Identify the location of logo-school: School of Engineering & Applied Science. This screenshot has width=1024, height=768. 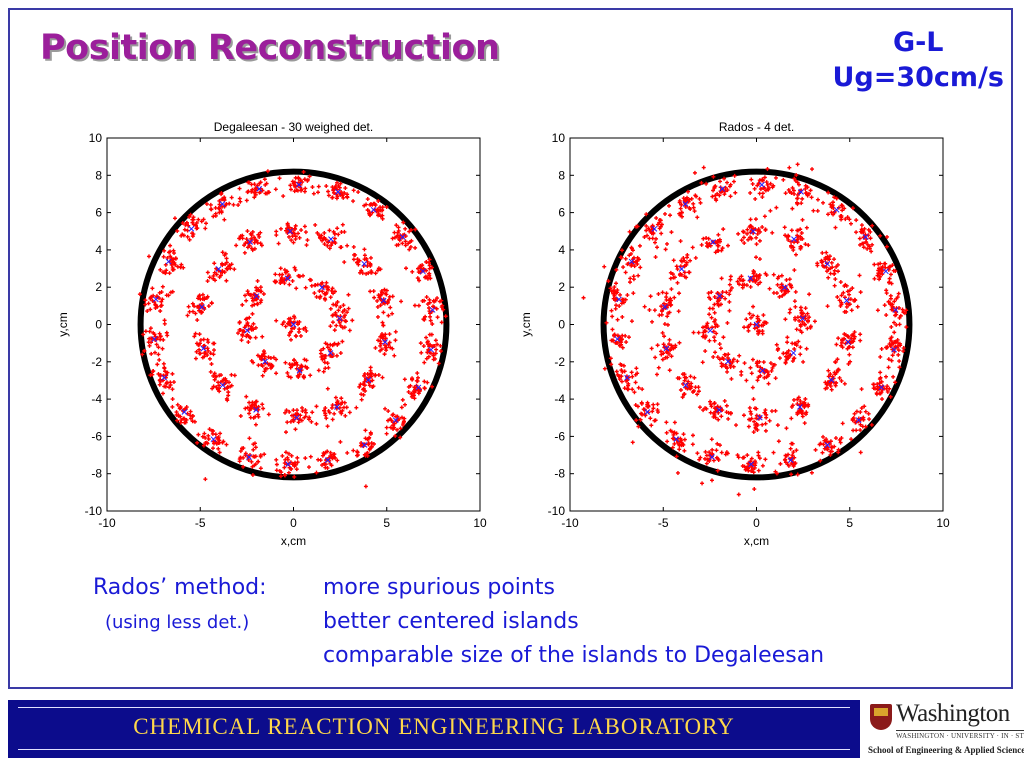
(946, 750).